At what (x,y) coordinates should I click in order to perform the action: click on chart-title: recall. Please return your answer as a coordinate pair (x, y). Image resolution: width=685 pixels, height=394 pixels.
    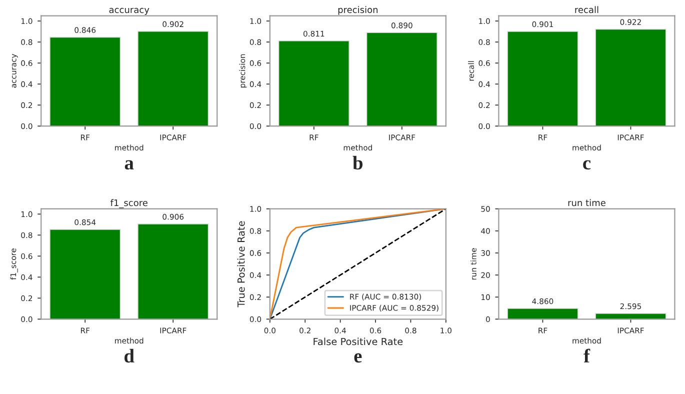
    Looking at the image, I should click on (586, 10).